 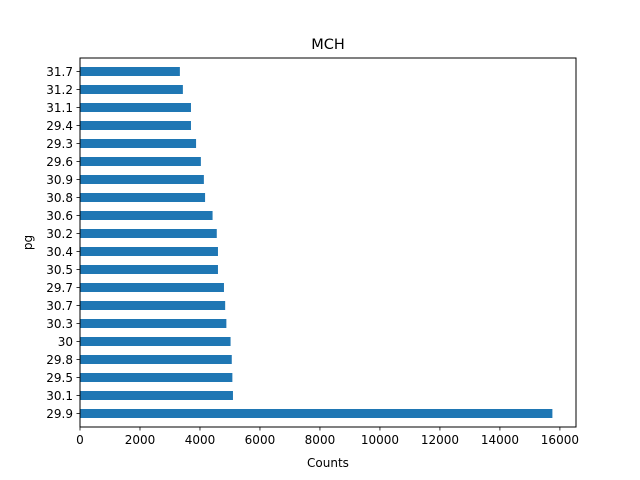 What do you see at coordinates (320, 440) in the screenshot?
I see `x-tick-label: 8000` at bounding box center [320, 440].